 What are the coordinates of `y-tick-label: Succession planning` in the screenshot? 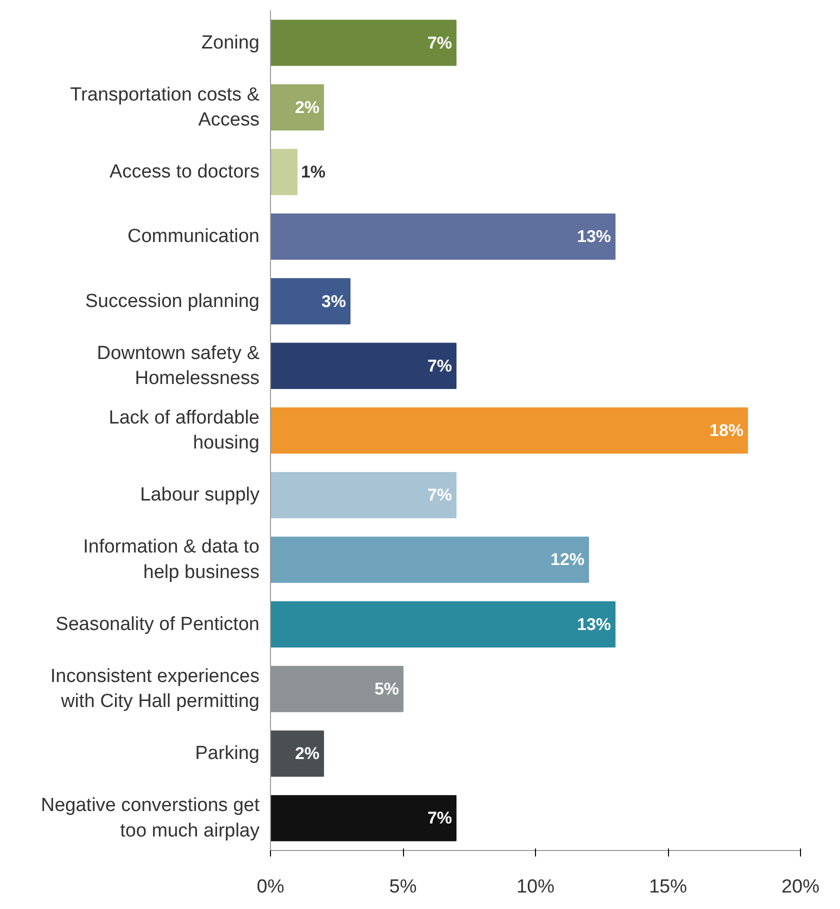 It's located at (172, 301).